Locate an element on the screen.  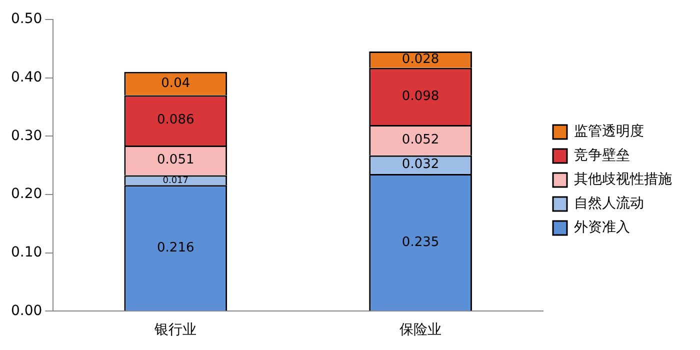
data-label: 0.017 is located at coordinates (175, 181).